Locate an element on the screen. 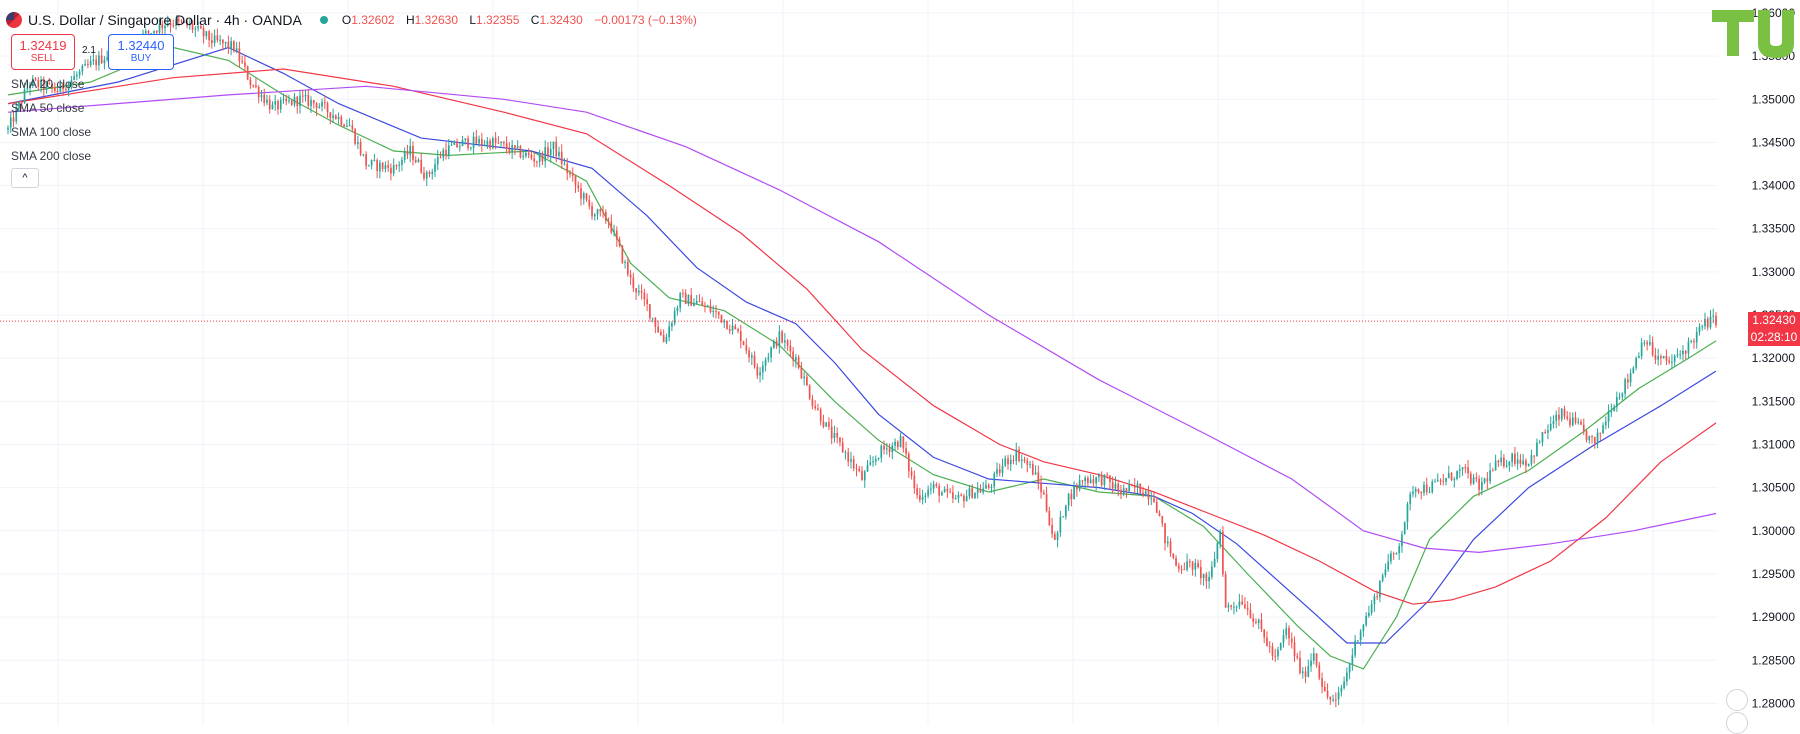  price-axis-tick-label: 1.31500 is located at coordinates (1774, 401).